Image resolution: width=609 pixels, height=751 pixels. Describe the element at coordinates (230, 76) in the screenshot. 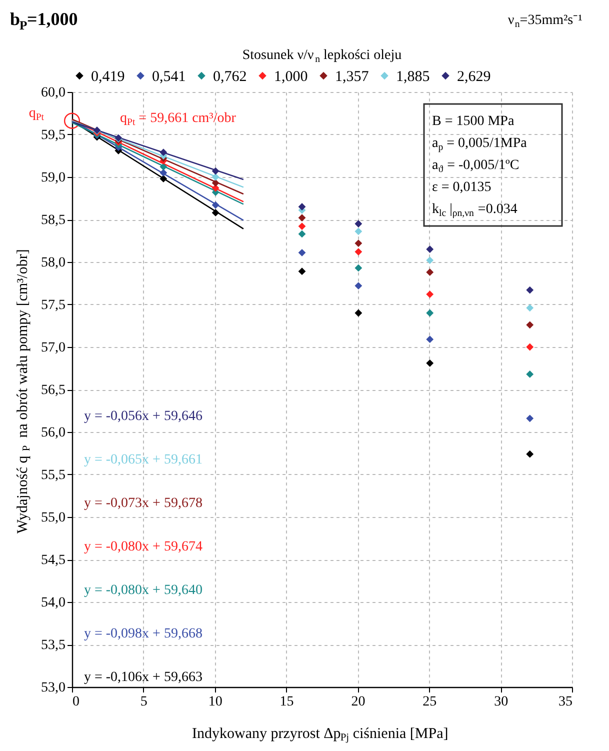

I see `legend-label: 0,762` at that location.